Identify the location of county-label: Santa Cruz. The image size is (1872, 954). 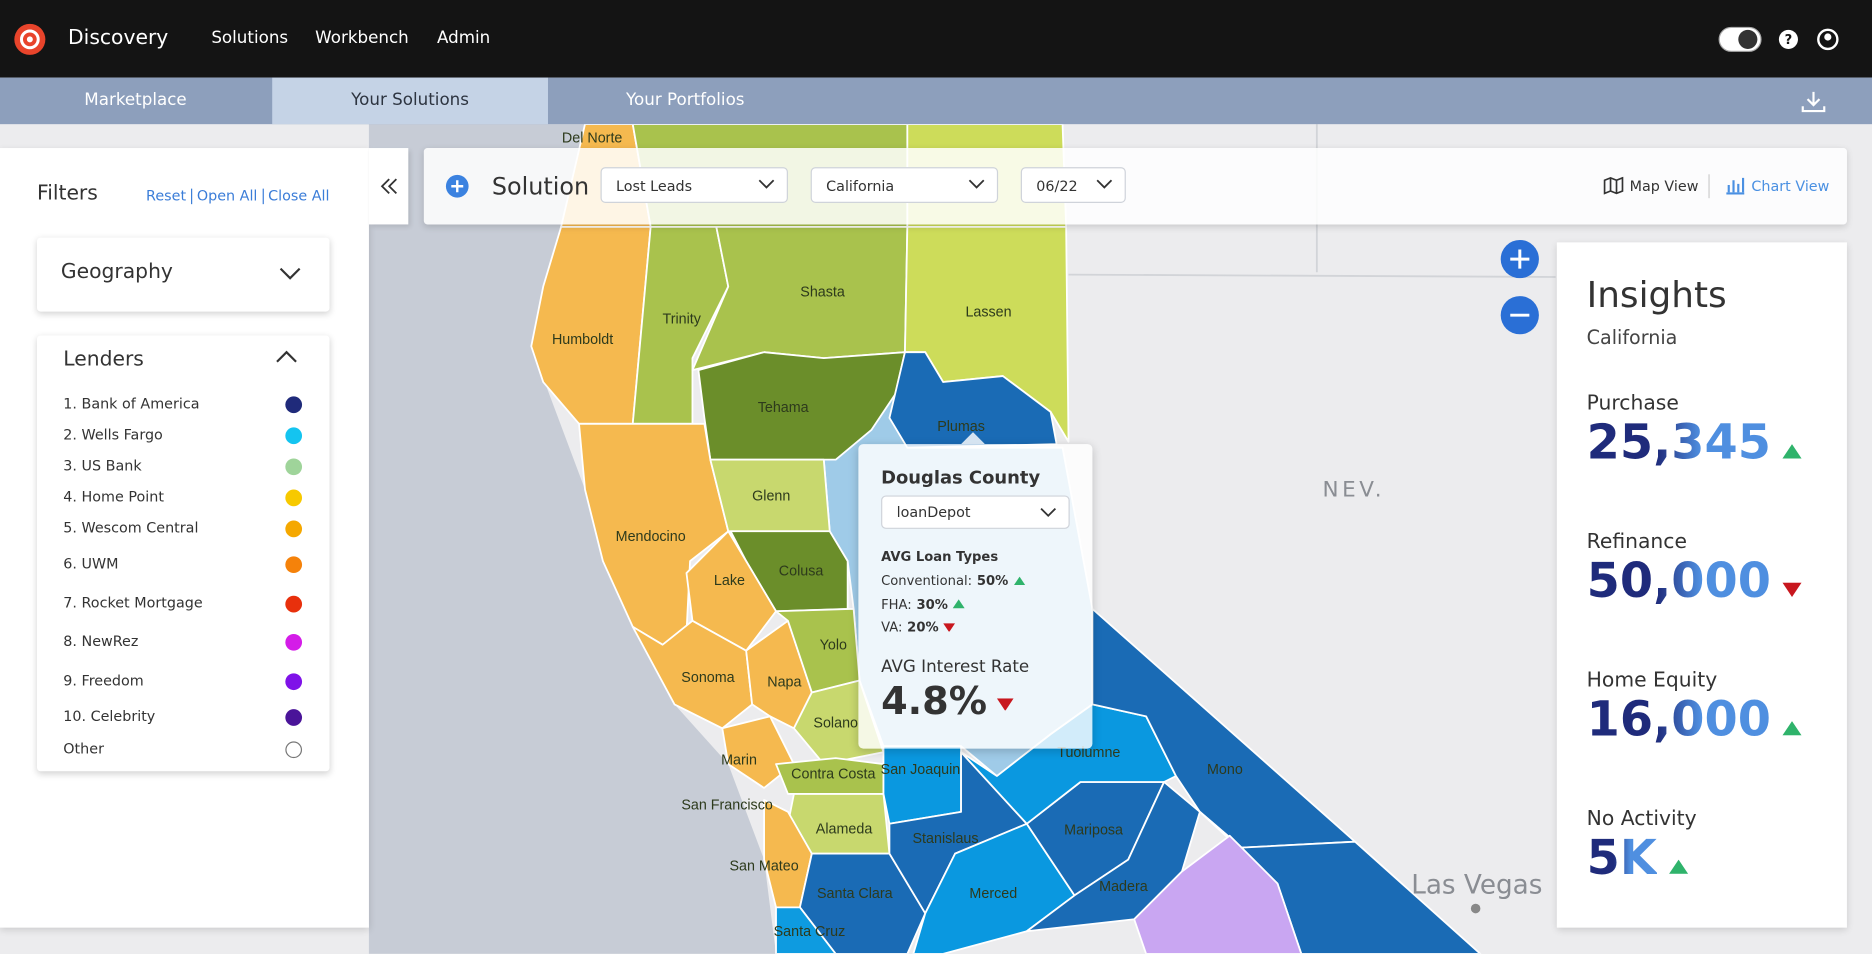
(810, 932).